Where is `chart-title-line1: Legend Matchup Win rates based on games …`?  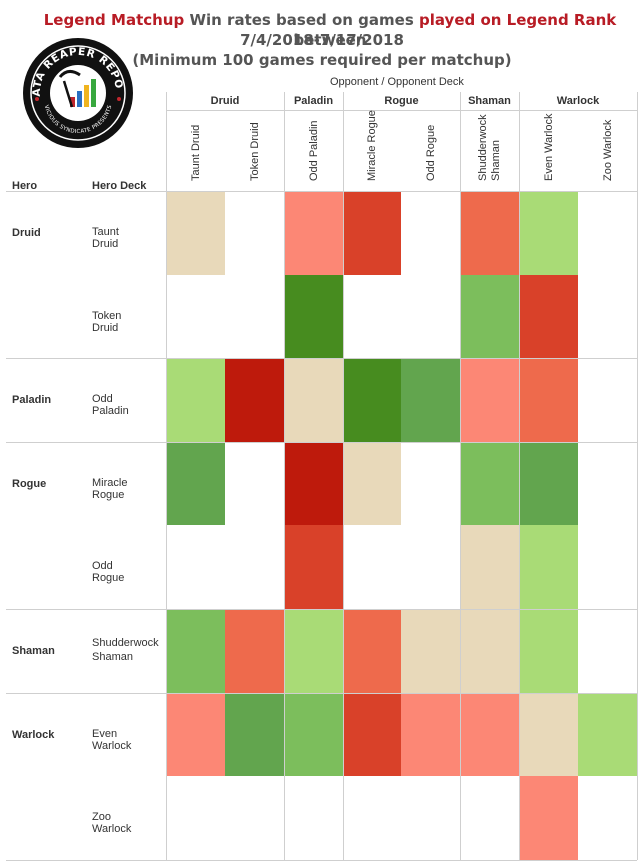 chart-title-line1: Legend Matchup Win rates based on games … is located at coordinates (330, 30).